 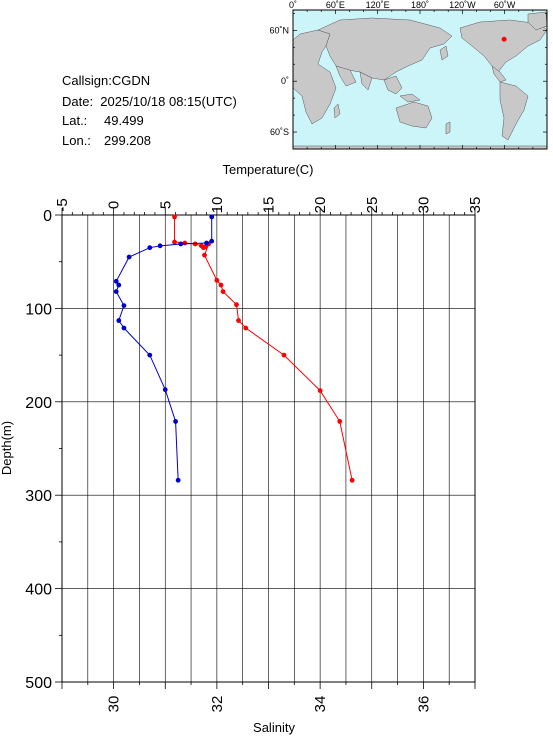 I want to click on salinity-tick-label: 36, so click(x=423, y=704).